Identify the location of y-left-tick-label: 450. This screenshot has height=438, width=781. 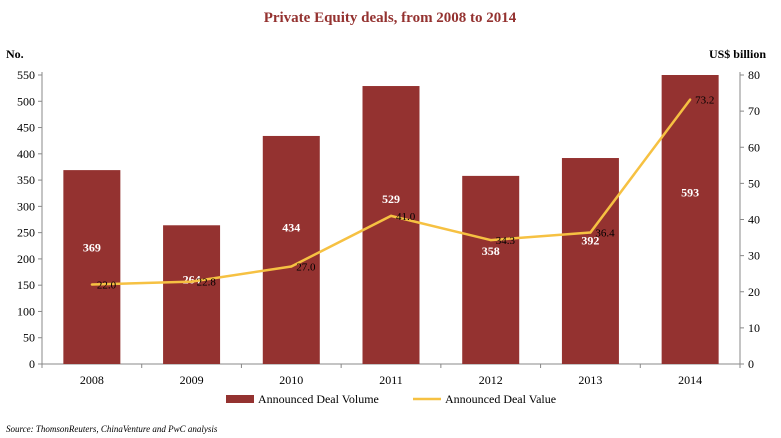
(26, 128).